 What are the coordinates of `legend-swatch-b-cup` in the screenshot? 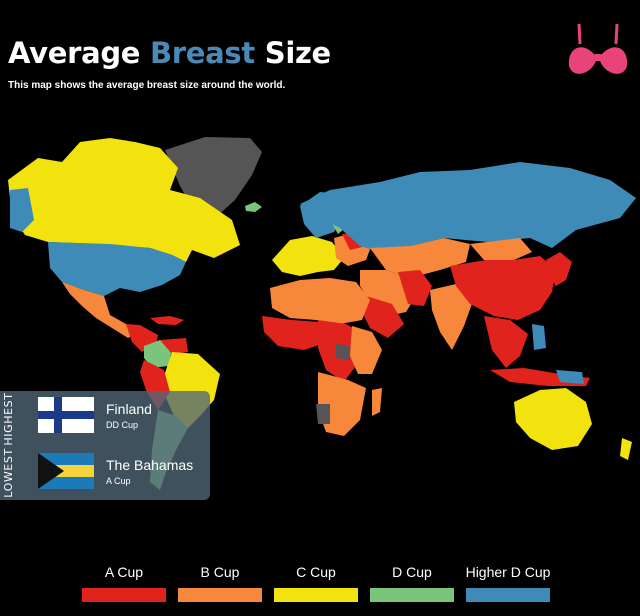 It's located at (220, 595).